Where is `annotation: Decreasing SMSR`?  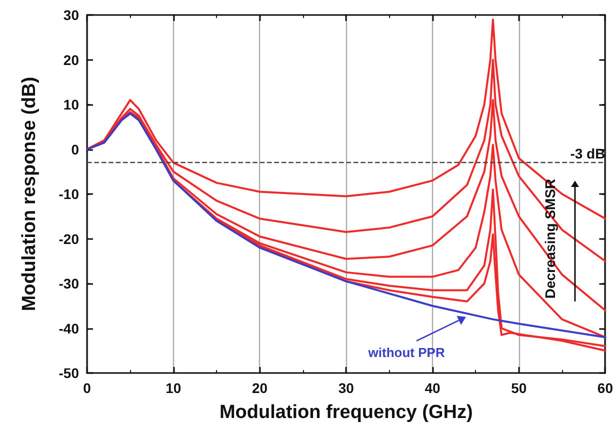
annotation: Decreasing SMSR is located at coordinates (550, 238).